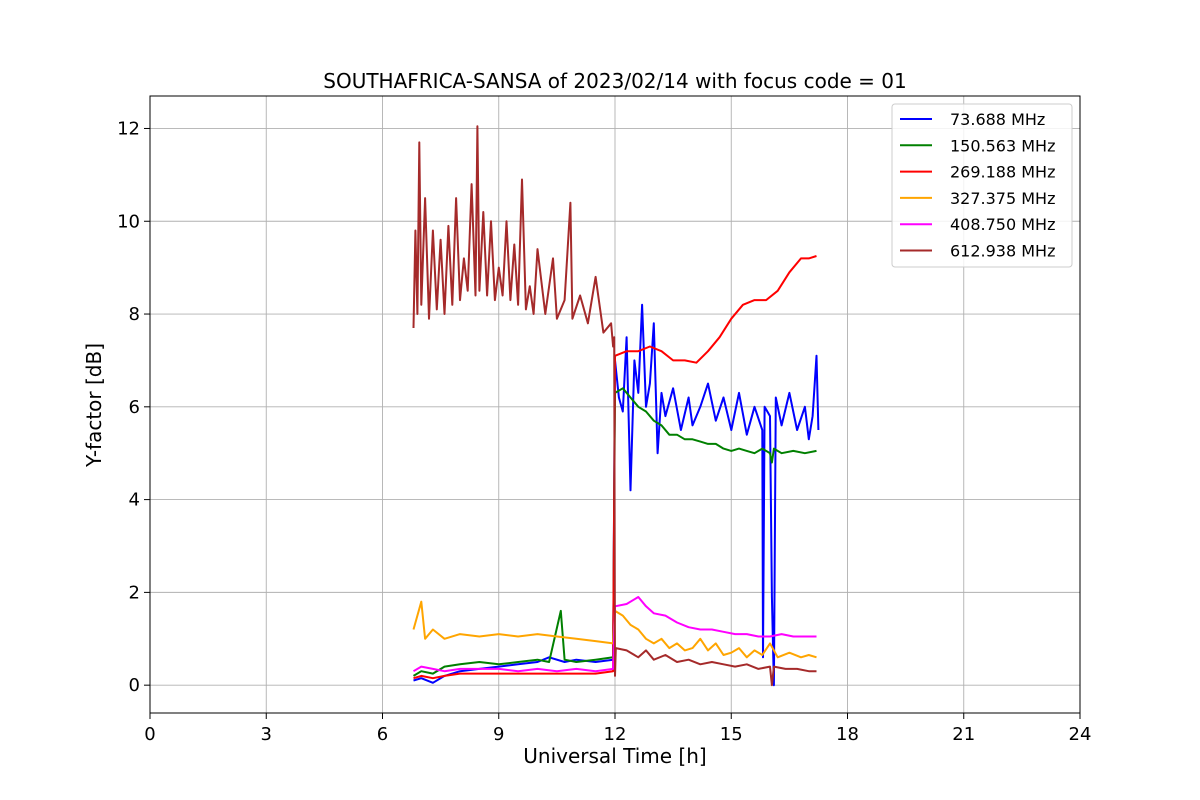  Describe the element at coordinates (149, 734) in the screenshot. I see `x-tick-label: 0` at that location.